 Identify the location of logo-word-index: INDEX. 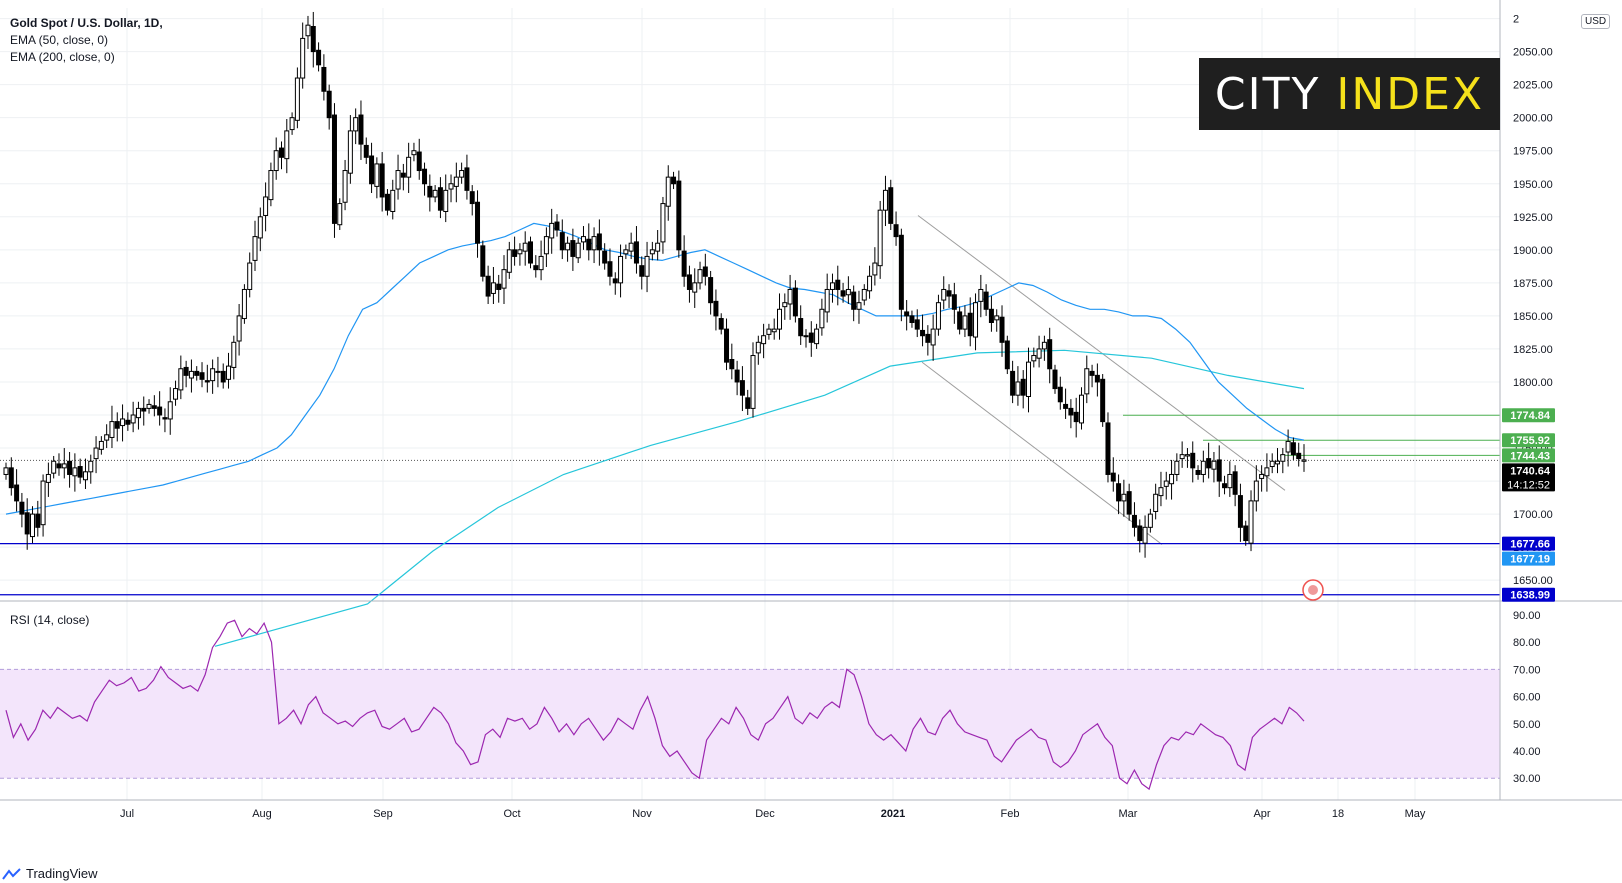
(1410, 94).